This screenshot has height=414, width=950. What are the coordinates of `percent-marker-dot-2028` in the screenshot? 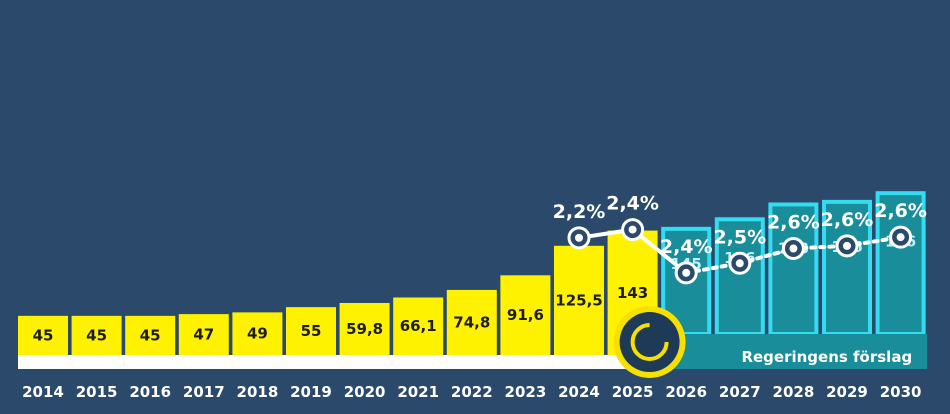 It's located at (793, 248).